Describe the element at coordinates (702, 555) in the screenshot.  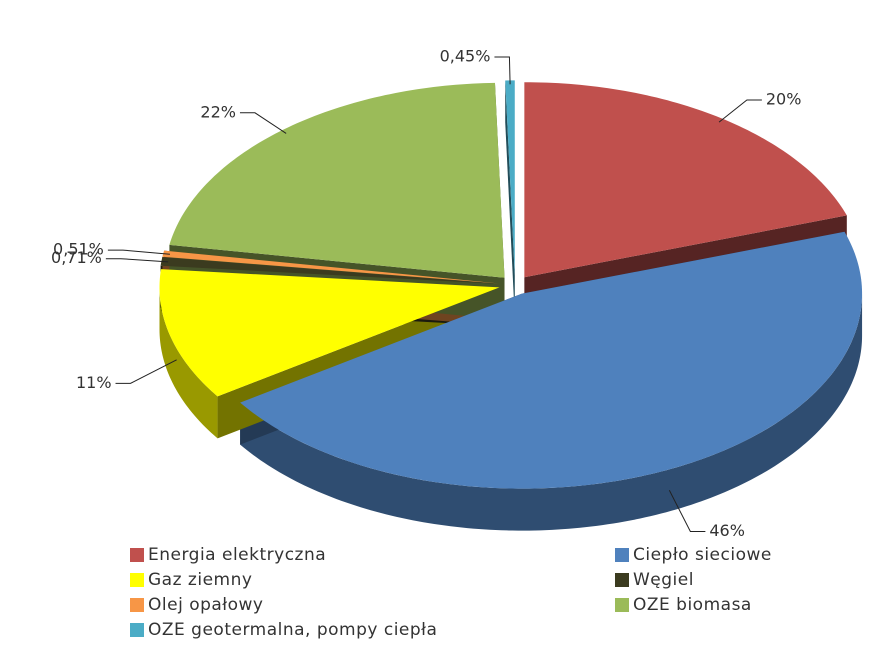
I see `legend-label: Ciepło sieciowe` at that location.